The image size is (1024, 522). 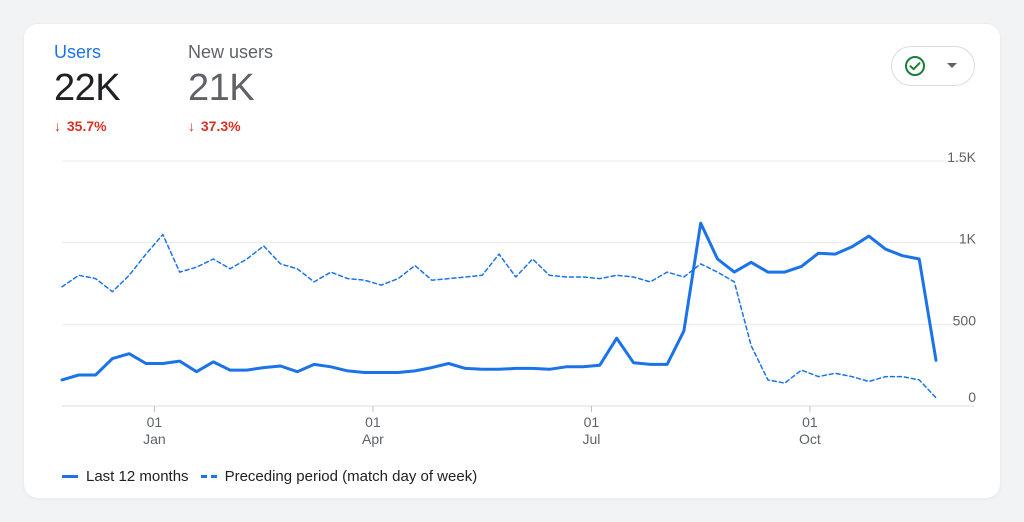 What do you see at coordinates (373, 439) in the screenshot?
I see `x-tick-month: Apr` at bounding box center [373, 439].